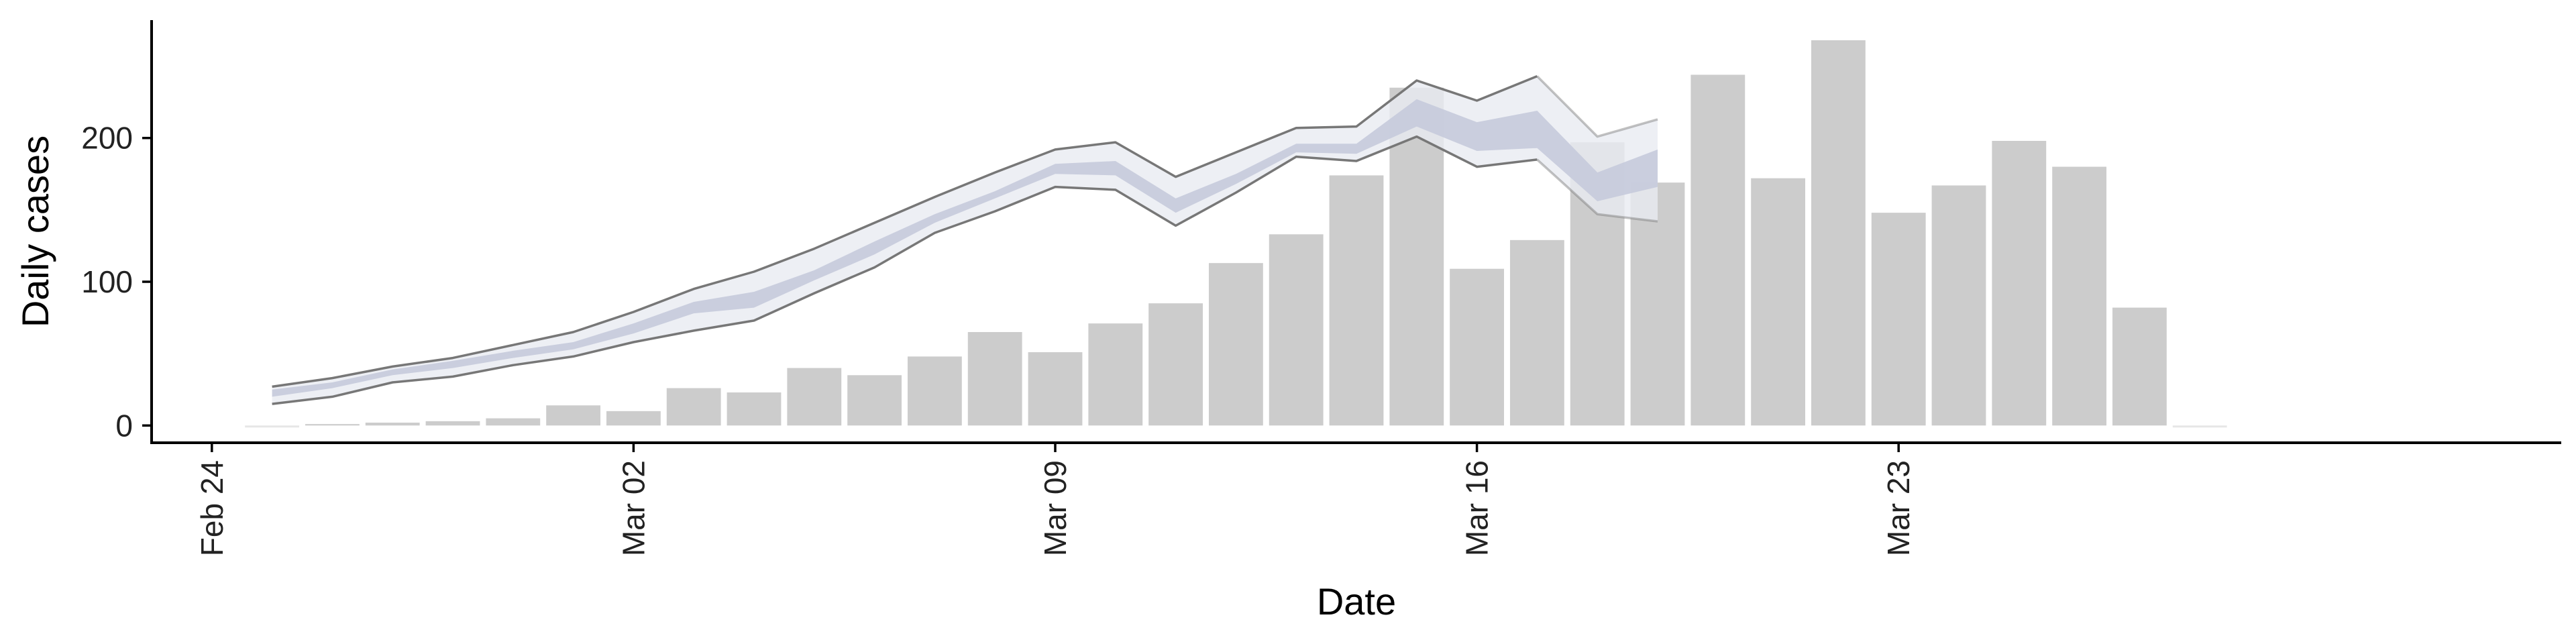 The width and height of the screenshot is (2576, 644). What do you see at coordinates (107, 281) in the screenshot?
I see `y-tick-label-100: 100` at bounding box center [107, 281].